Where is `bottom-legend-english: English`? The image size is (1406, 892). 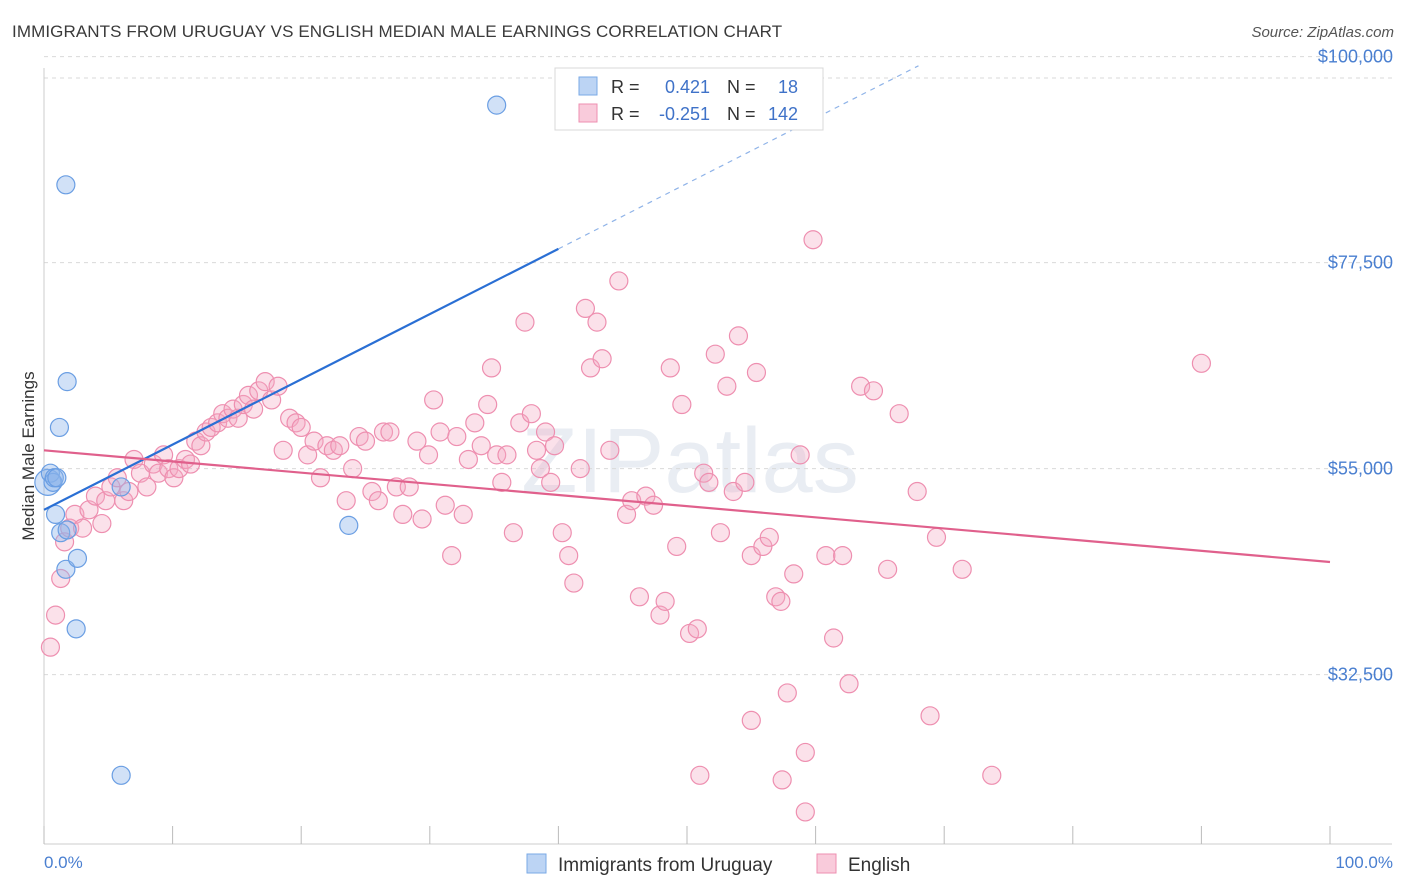 bottom-legend-english: English is located at coordinates (879, 865).